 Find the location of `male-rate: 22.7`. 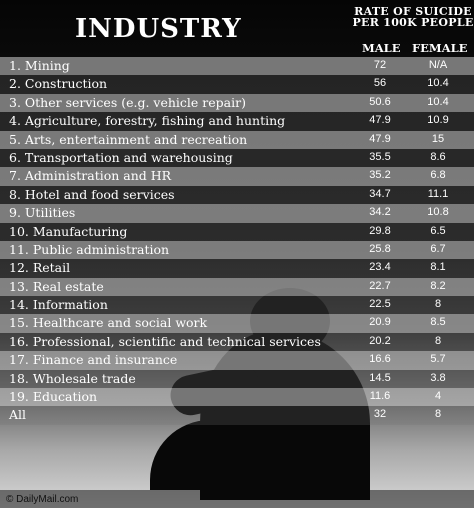

male-rate: 22.7 is located at coordinates (380, 285).